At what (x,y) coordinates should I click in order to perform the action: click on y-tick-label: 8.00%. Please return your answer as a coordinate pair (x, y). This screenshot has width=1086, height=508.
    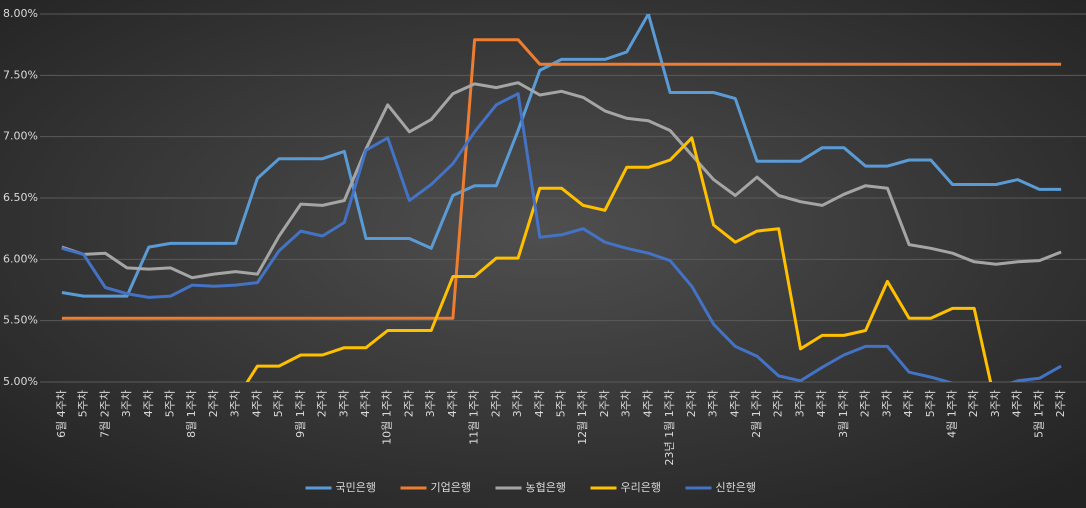
    Looking at the image, I should click on (20, 13).